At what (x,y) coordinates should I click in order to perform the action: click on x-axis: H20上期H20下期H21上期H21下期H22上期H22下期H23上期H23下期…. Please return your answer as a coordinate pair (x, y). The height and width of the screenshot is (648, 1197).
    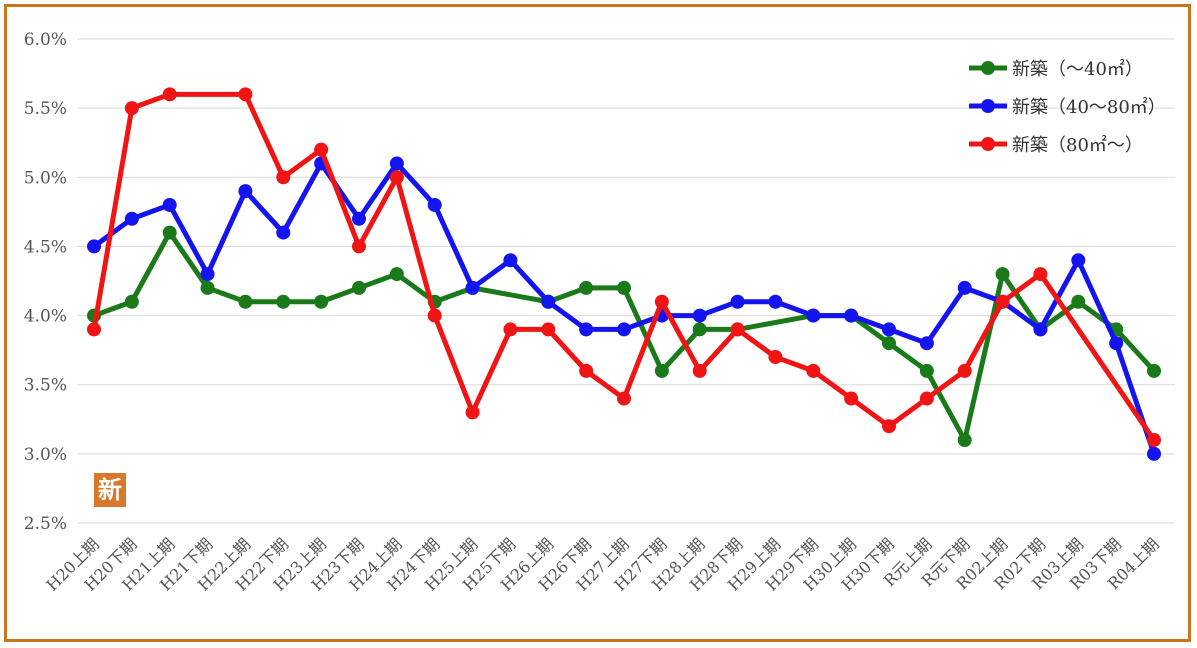
    Looking at the image, I should click on (602, 564).